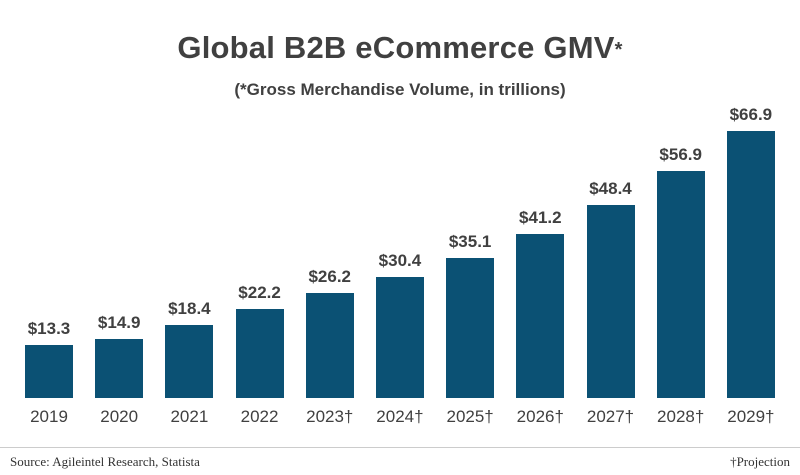 The image size is (800, 475). Describe the element at coordinates (330, 276) in the screenshot. I see `bar-value-label: $26.2` at that location.